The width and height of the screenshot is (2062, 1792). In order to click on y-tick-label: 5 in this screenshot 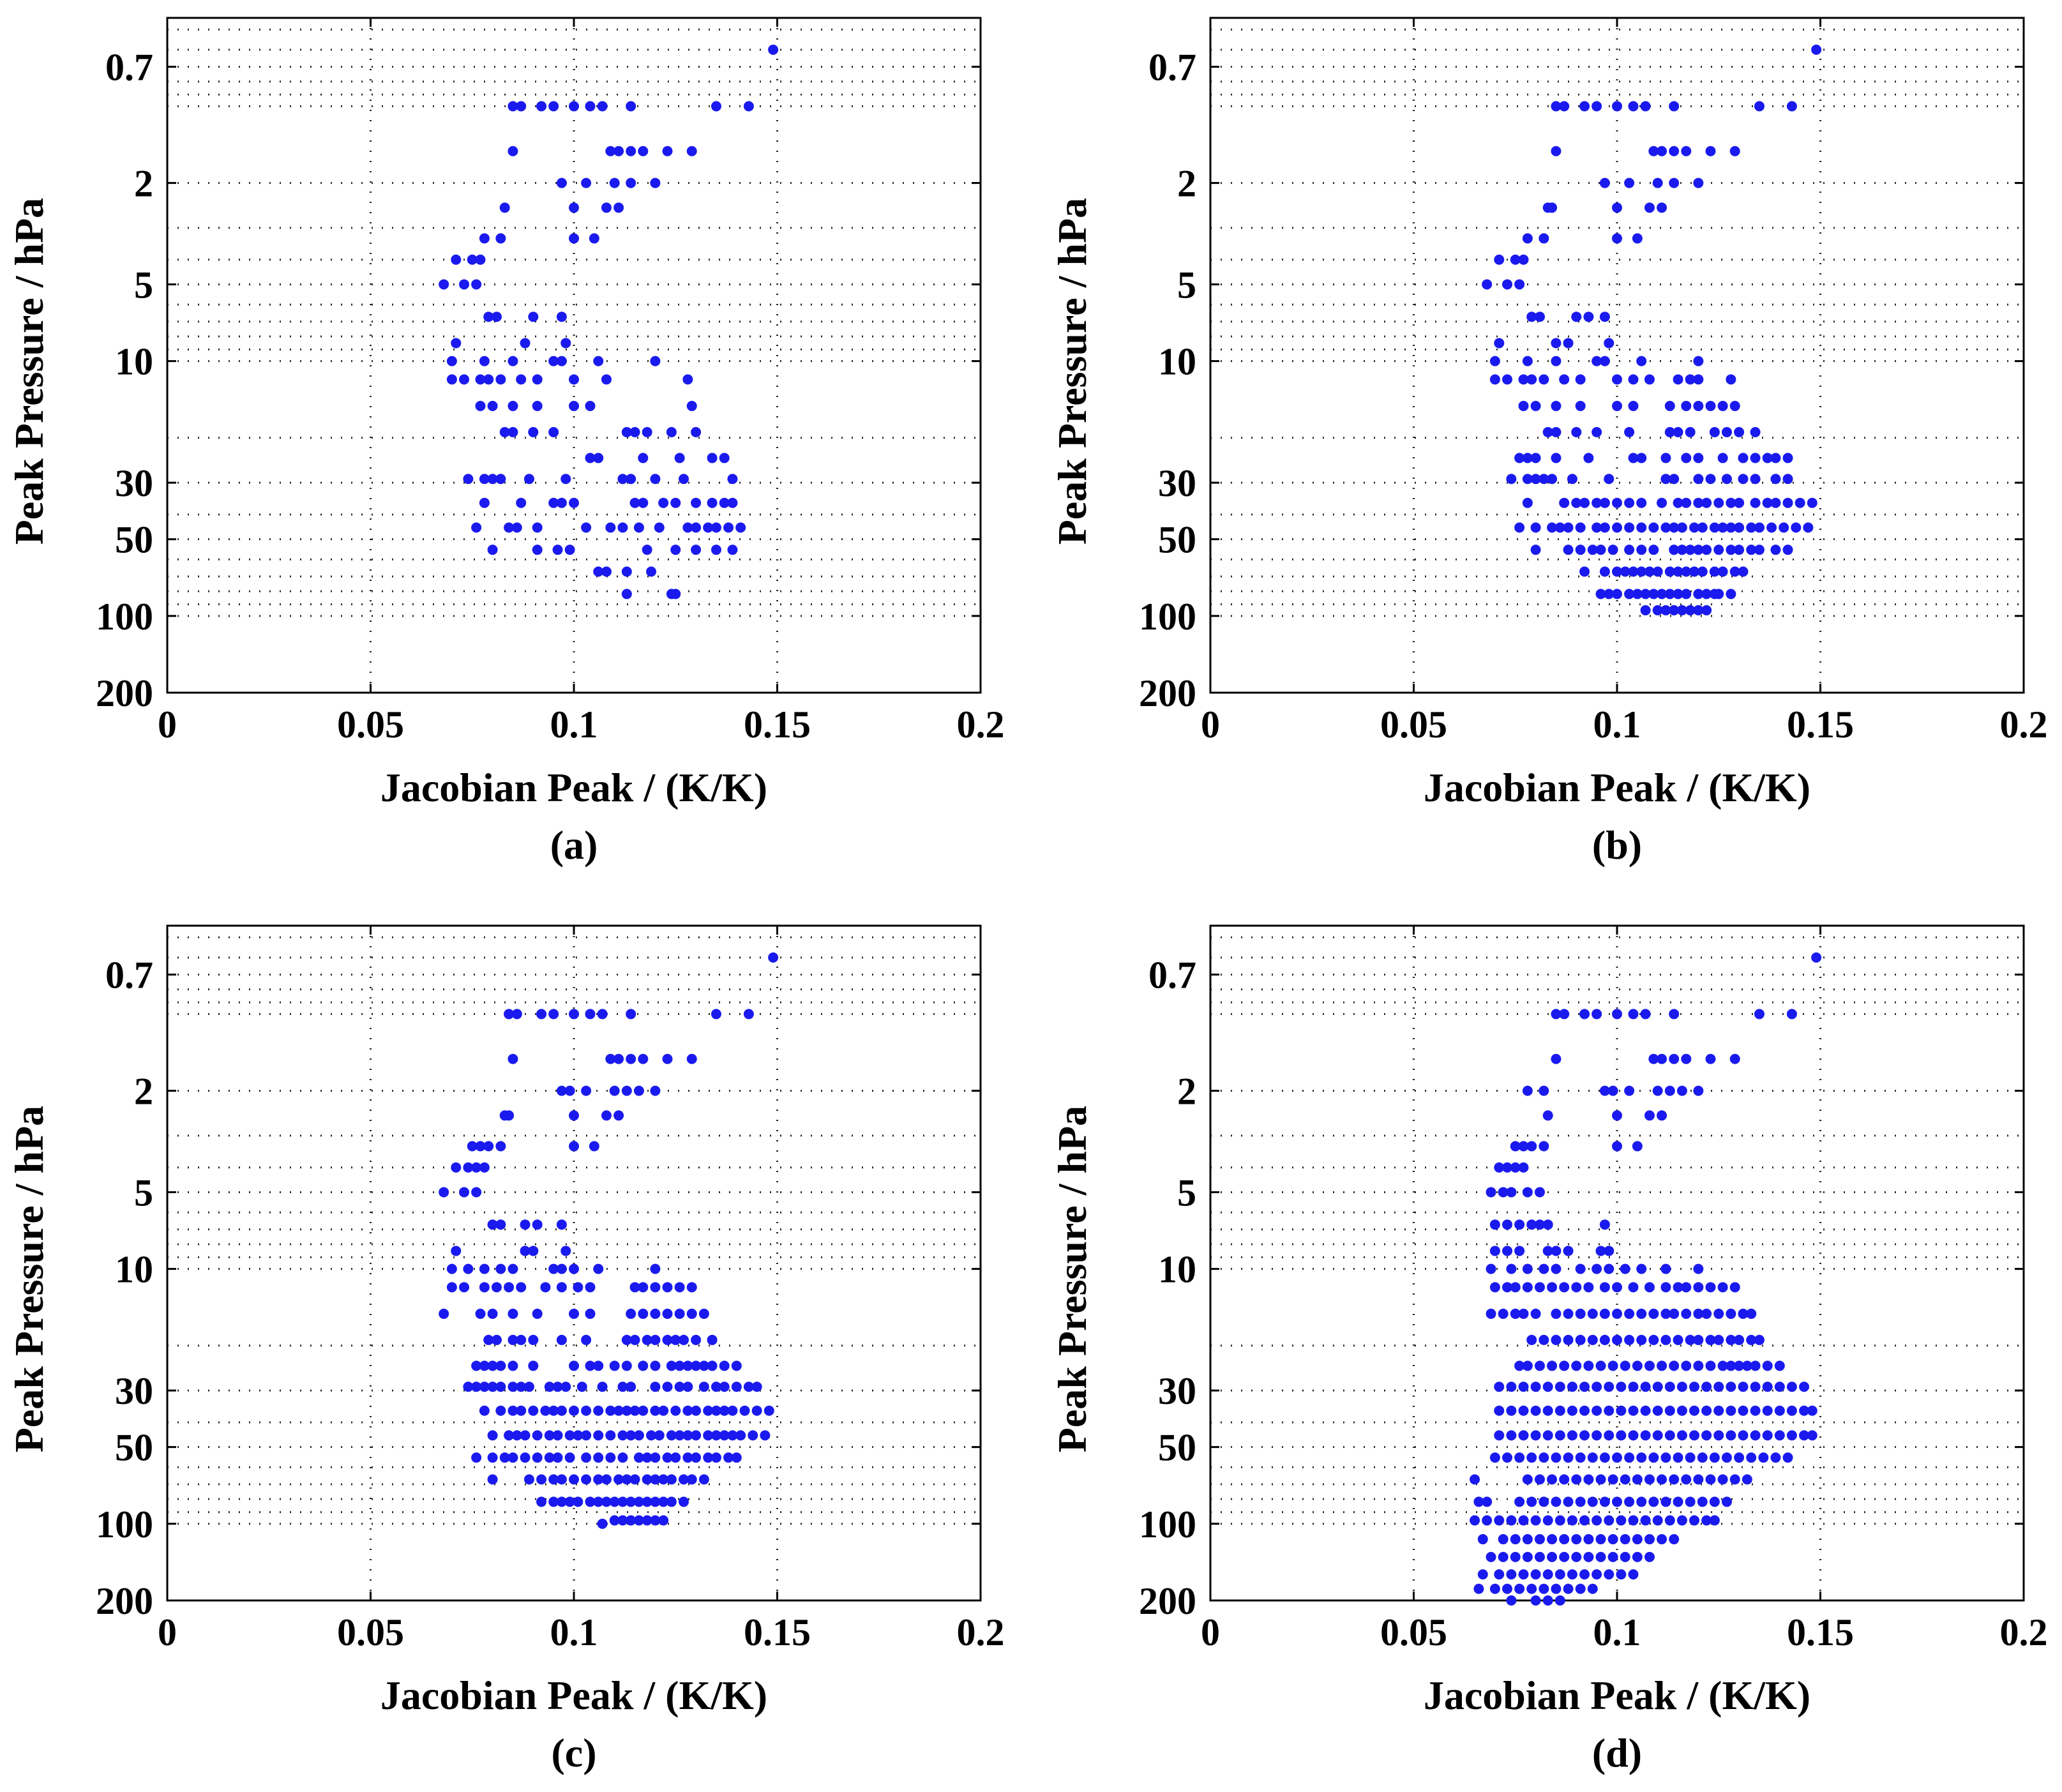, I will do `click(143, 285)`.